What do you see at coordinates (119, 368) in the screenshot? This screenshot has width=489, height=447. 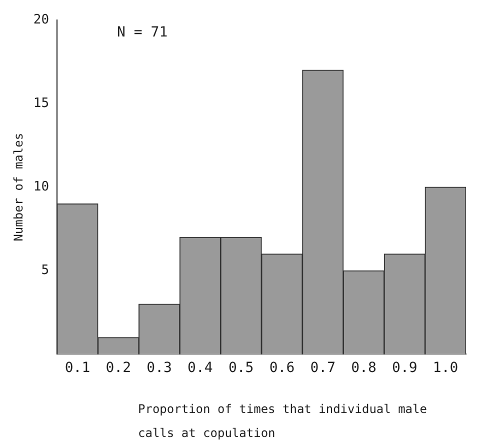 I see `x-tick-label: 0.2` at bounding box center [119, 368].